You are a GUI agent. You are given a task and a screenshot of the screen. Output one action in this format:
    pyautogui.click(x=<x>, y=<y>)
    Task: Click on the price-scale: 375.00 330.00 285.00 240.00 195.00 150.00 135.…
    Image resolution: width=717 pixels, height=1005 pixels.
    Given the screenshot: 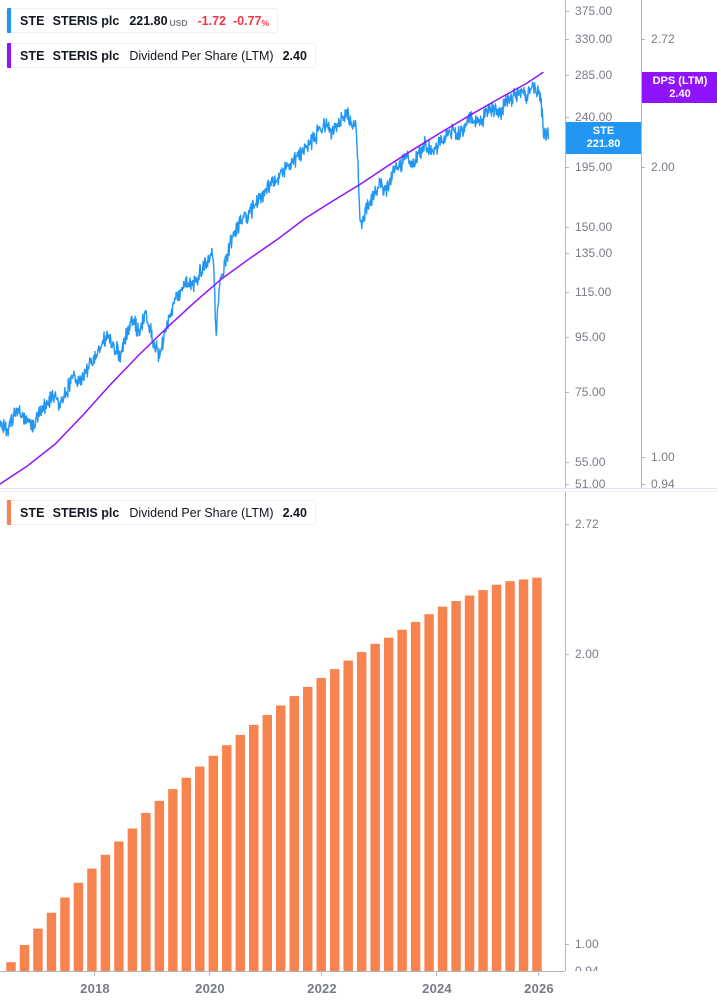 What is the action you would take?
    pyautogui.click(x=603, y=244)
    